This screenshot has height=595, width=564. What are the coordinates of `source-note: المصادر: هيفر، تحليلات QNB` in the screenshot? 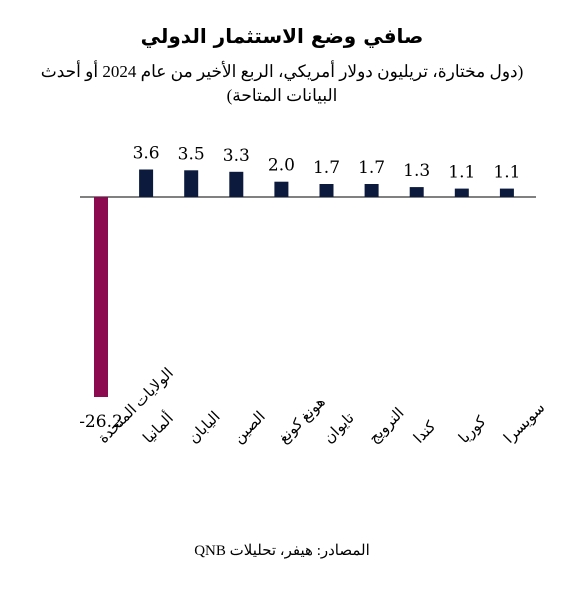 It's located at (282, 551).